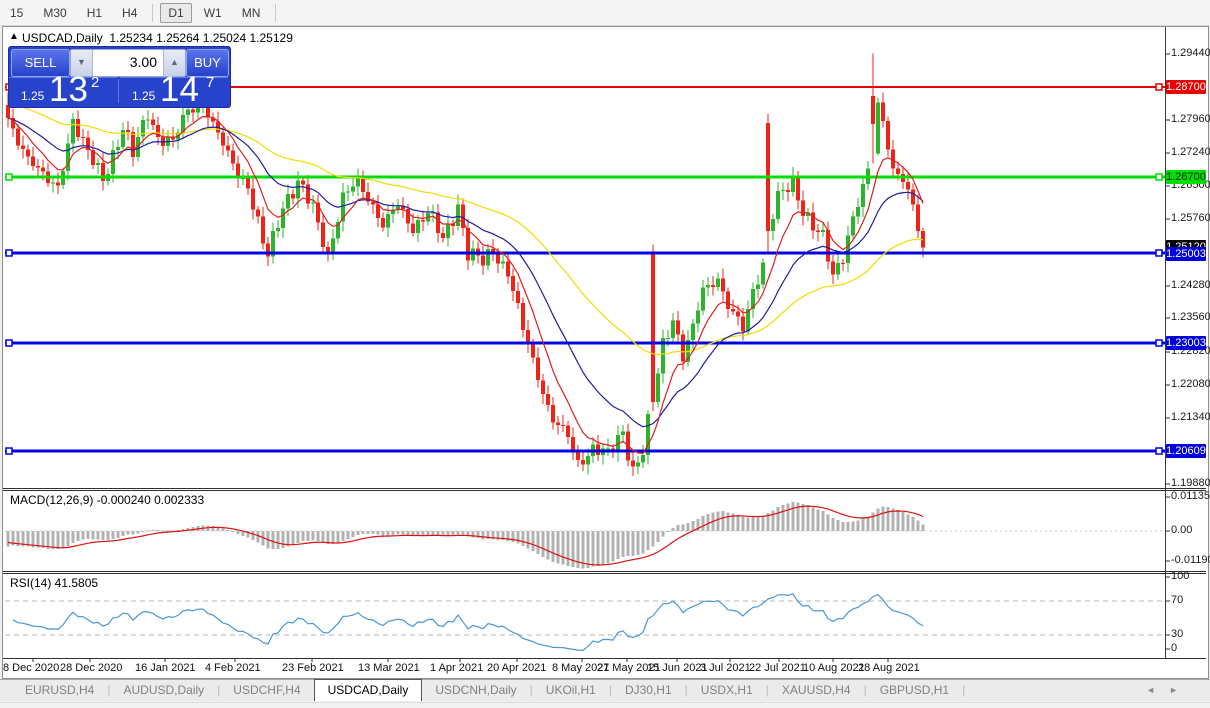 This screenshot has height=708, width=1210. Describe the element at coordinates (130, 12) in the screenshot. I see `timeframe-button-h4: H4` at that location.